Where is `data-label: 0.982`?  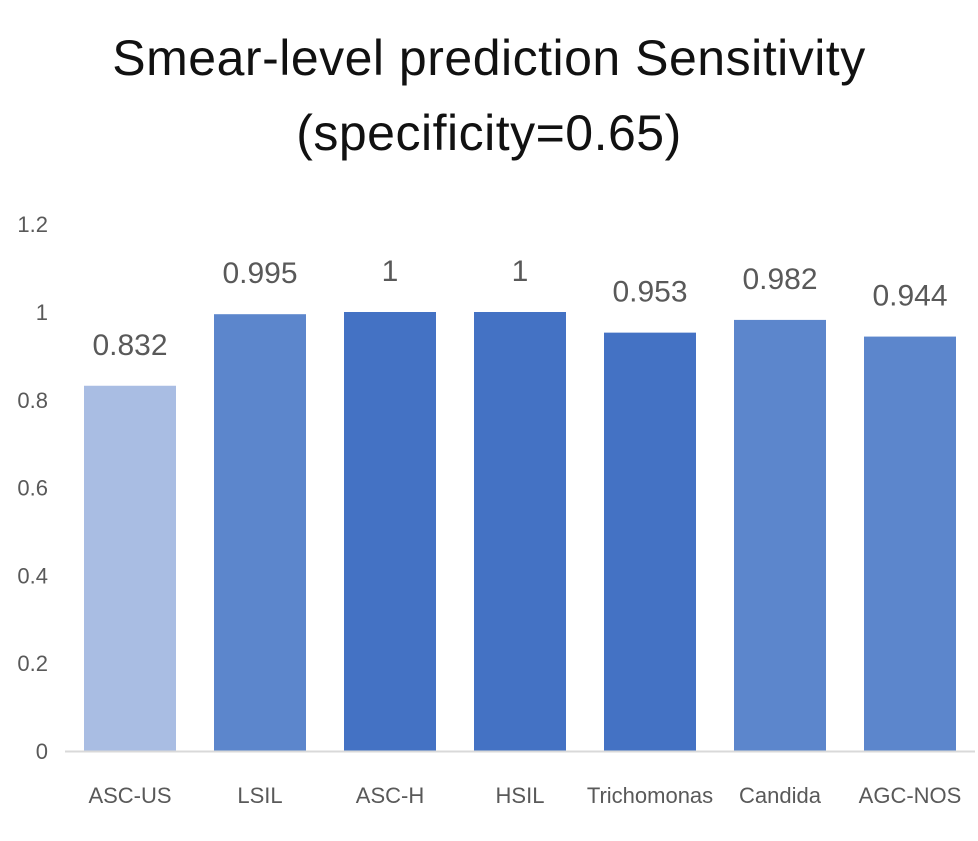 data-label: 0.982 is located at coordinates (779, 279).